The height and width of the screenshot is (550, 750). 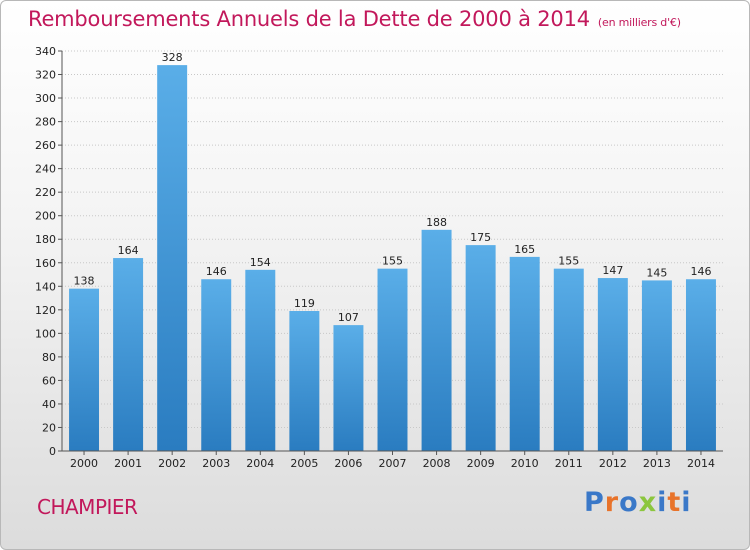 I want to click on bar-value-label: 147, so click(x=612, y=270).